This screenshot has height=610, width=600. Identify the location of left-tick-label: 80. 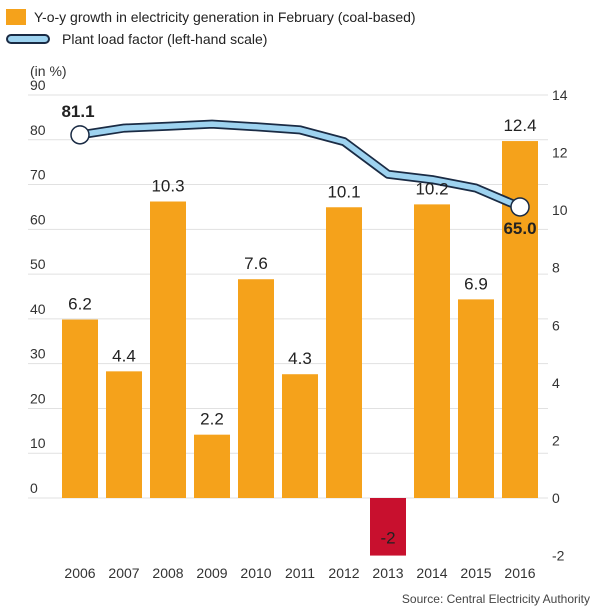
(38, 130).